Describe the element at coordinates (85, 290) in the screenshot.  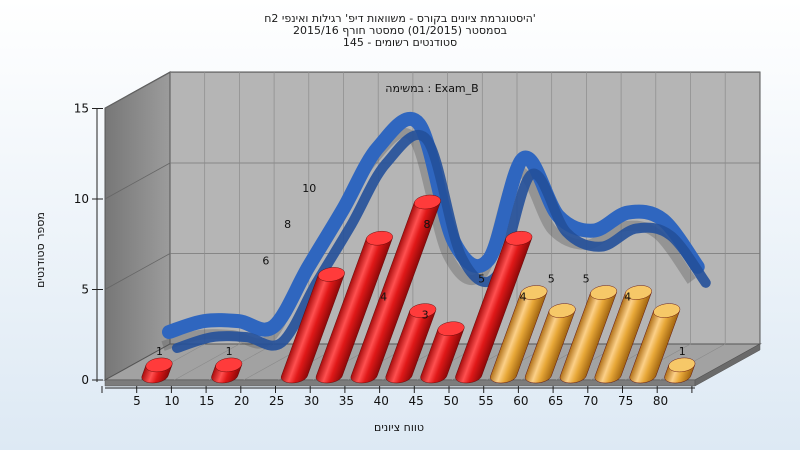
I see `y-tick-label-5: 5` at that location.